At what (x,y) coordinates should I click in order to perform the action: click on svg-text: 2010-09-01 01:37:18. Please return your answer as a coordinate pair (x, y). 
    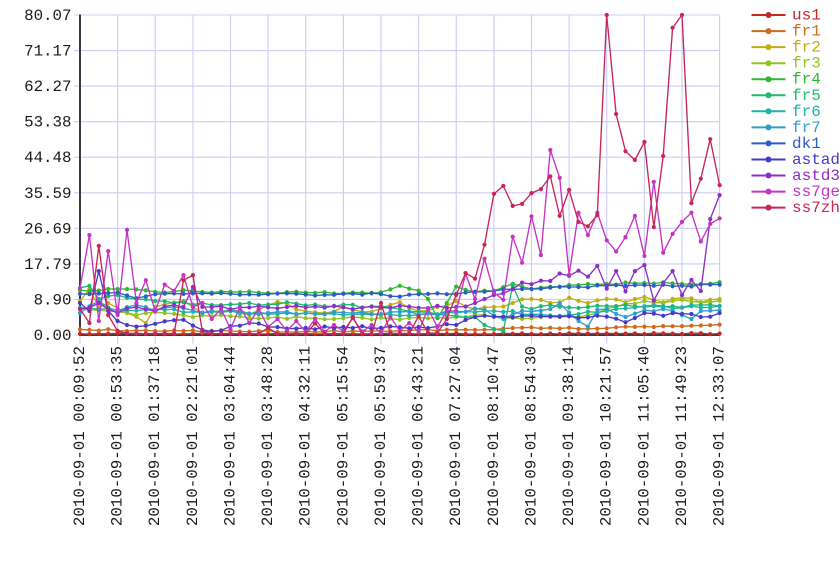
    Looking at the image, I should click on (155, 436).